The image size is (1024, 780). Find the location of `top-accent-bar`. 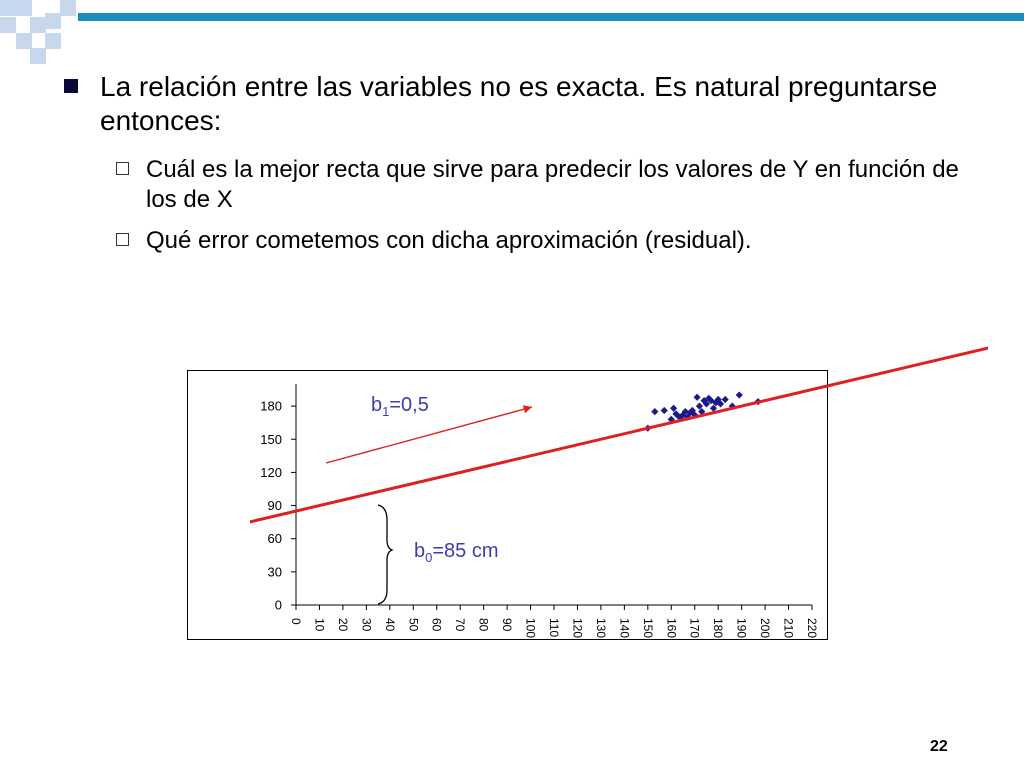

top-accent-bar is located at coordinates (551, 17).